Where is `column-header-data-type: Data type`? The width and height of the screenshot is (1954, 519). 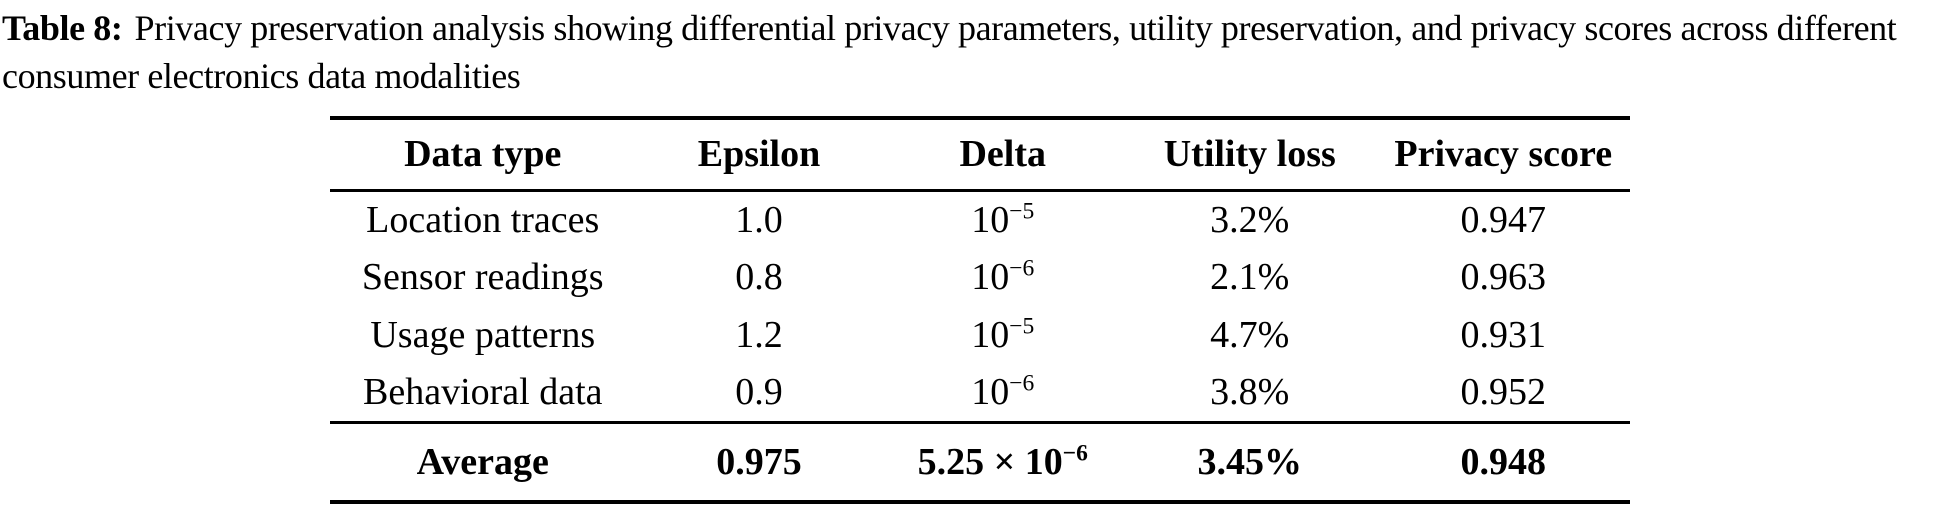 column-header-data-type: Data type is located at coordinates (483, 154).